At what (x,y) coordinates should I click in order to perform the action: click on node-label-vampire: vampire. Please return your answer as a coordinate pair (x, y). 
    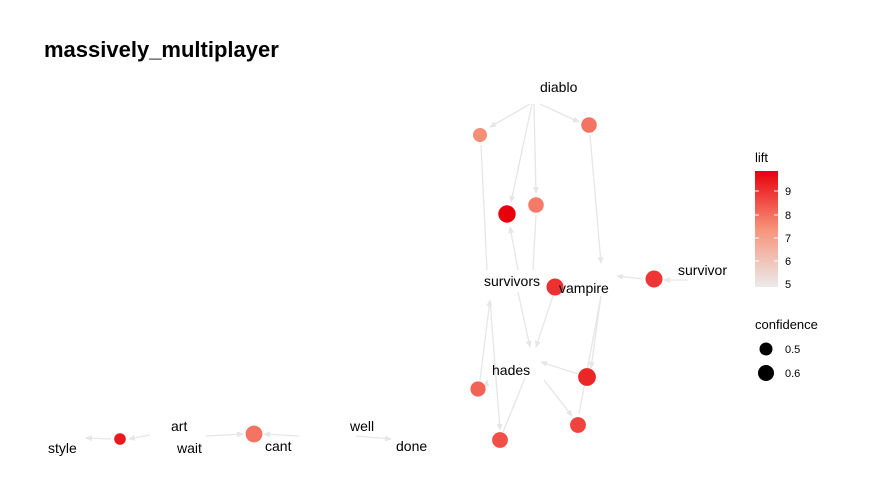
    Looking at the image, I should click on (584, 288).